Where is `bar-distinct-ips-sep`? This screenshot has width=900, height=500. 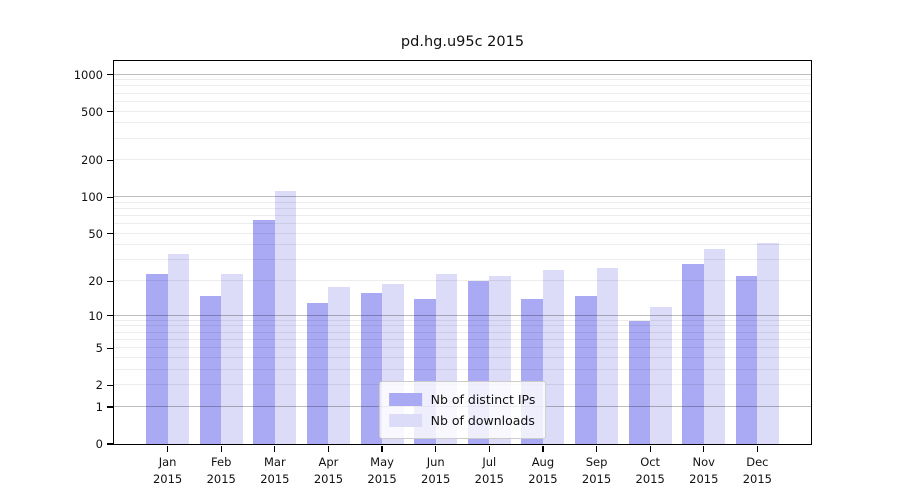 bar-distinct-ips-sep is located at coordinates (586, 369).